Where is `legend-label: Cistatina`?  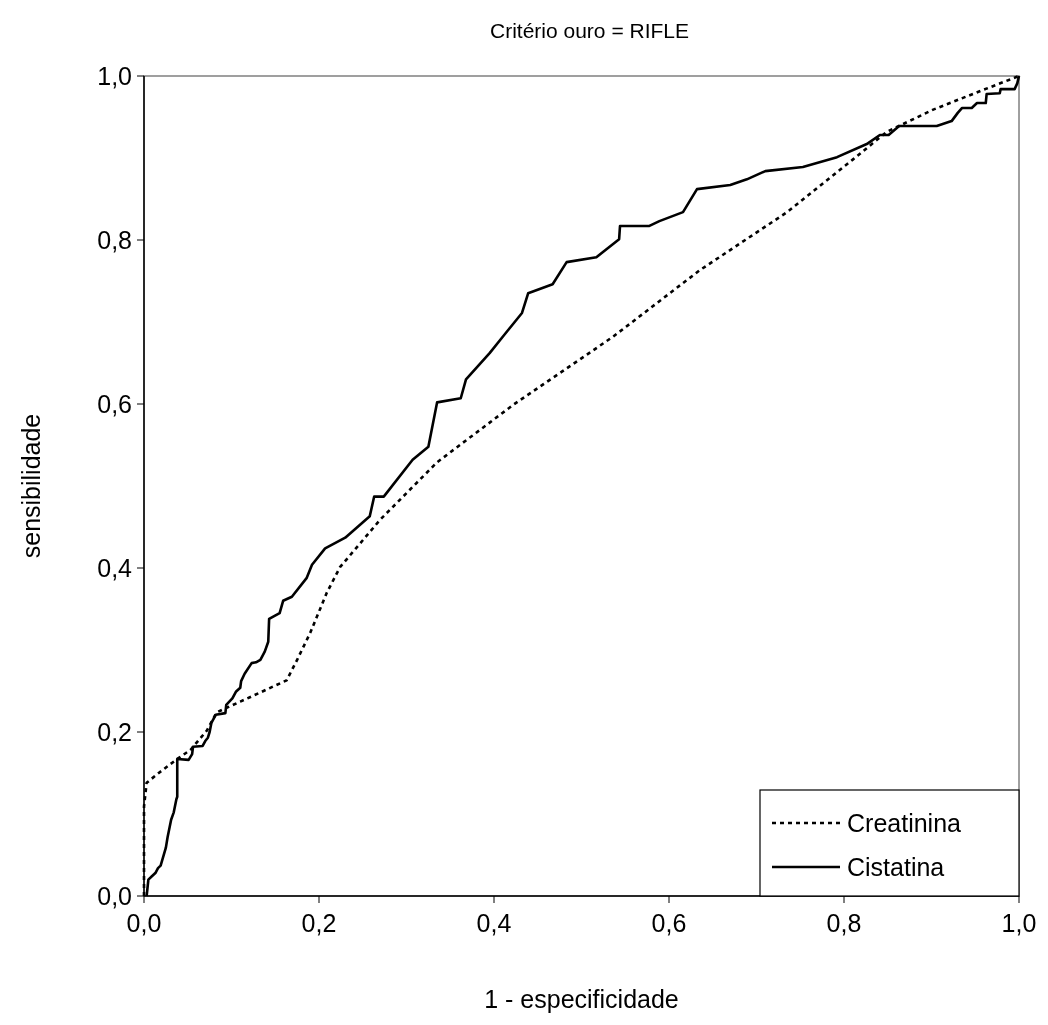
legend-label: Cistatina is located at coordinates (896, 867).